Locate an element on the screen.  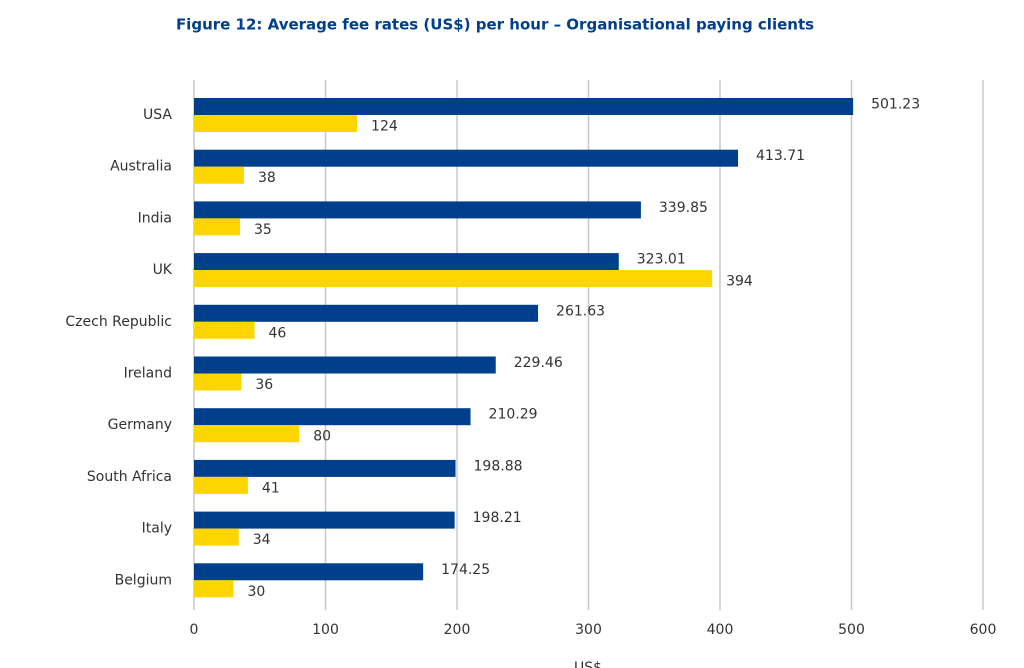
data-label: 80 is located at coordinates (322, 437).